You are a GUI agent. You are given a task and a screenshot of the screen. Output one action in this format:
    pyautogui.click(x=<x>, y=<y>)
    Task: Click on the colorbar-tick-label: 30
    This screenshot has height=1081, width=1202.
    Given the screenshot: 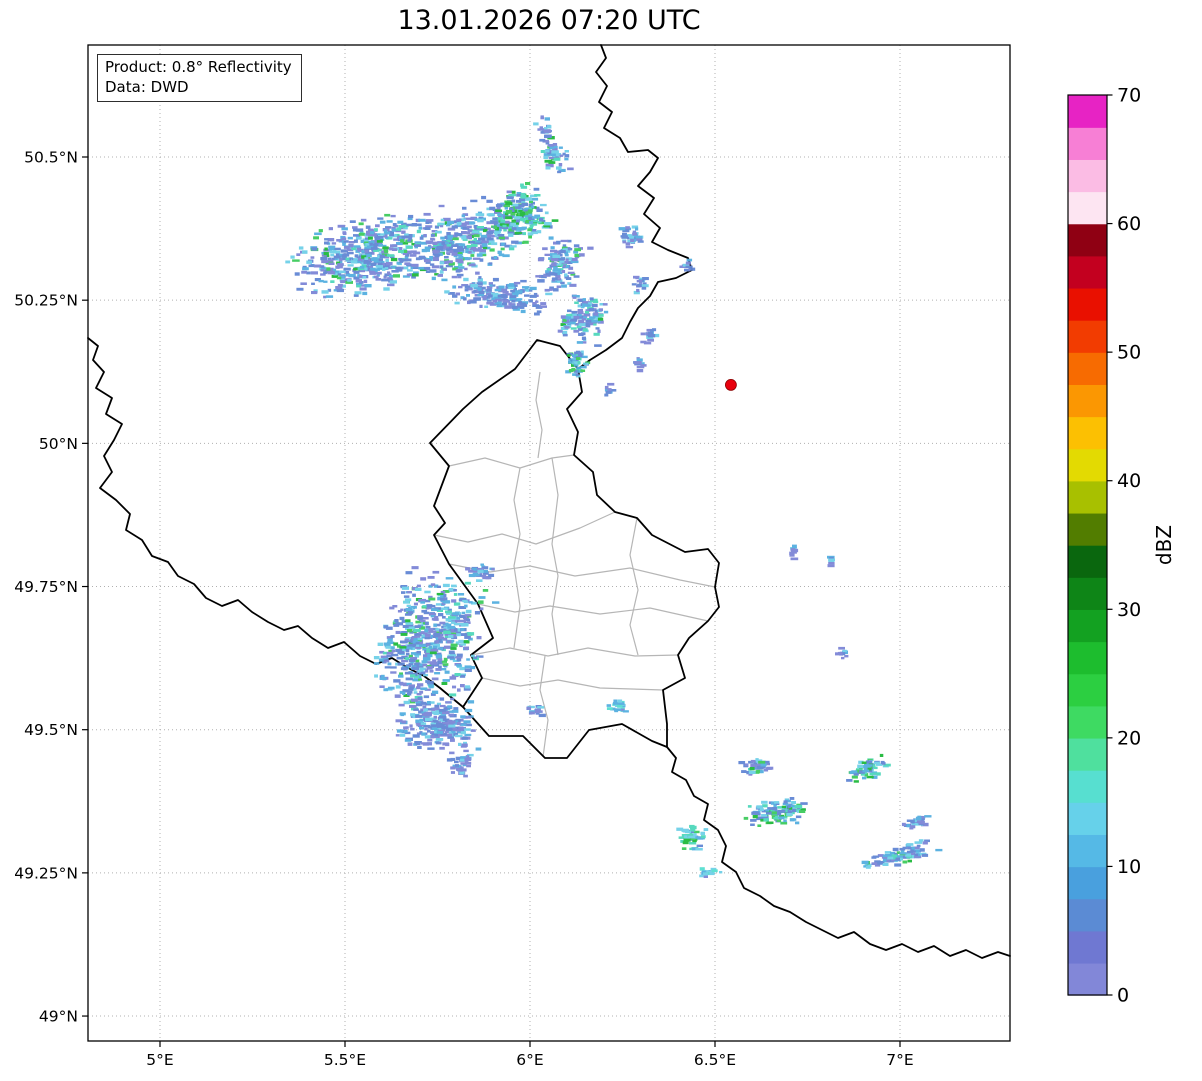 What is the action you would take?
    pyautogui.click(x=1129, y=610)
    